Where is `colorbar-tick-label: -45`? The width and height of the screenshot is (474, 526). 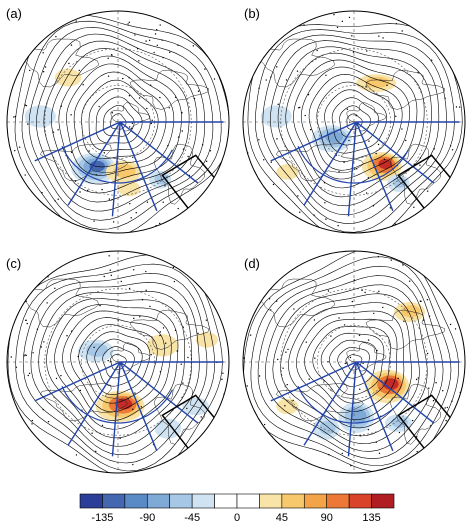
colorbar-tick-label: -45 is located at coordinates (192, 518).